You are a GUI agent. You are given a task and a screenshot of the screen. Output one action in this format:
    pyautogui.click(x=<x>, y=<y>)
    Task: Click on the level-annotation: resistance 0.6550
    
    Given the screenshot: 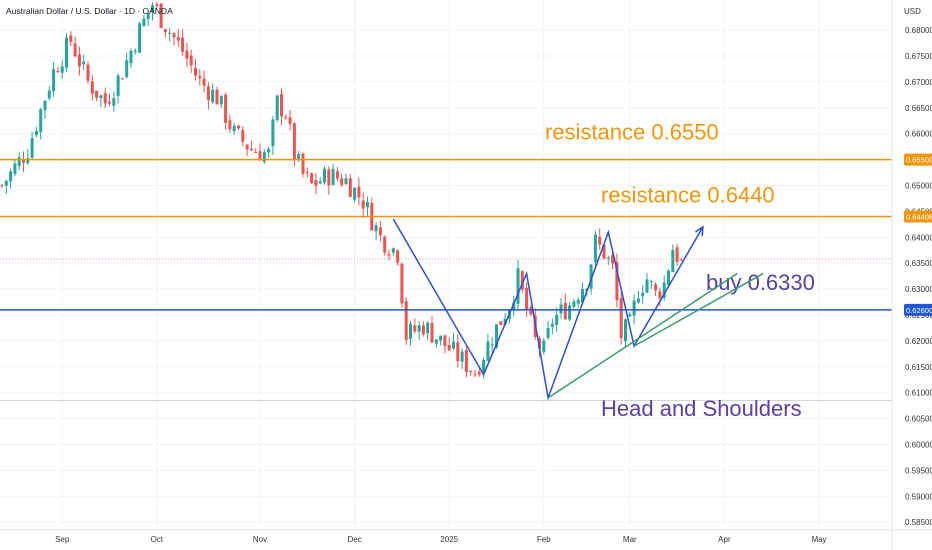 What is the action you would take?
    pyautogui.click(x=632, y=132)
    